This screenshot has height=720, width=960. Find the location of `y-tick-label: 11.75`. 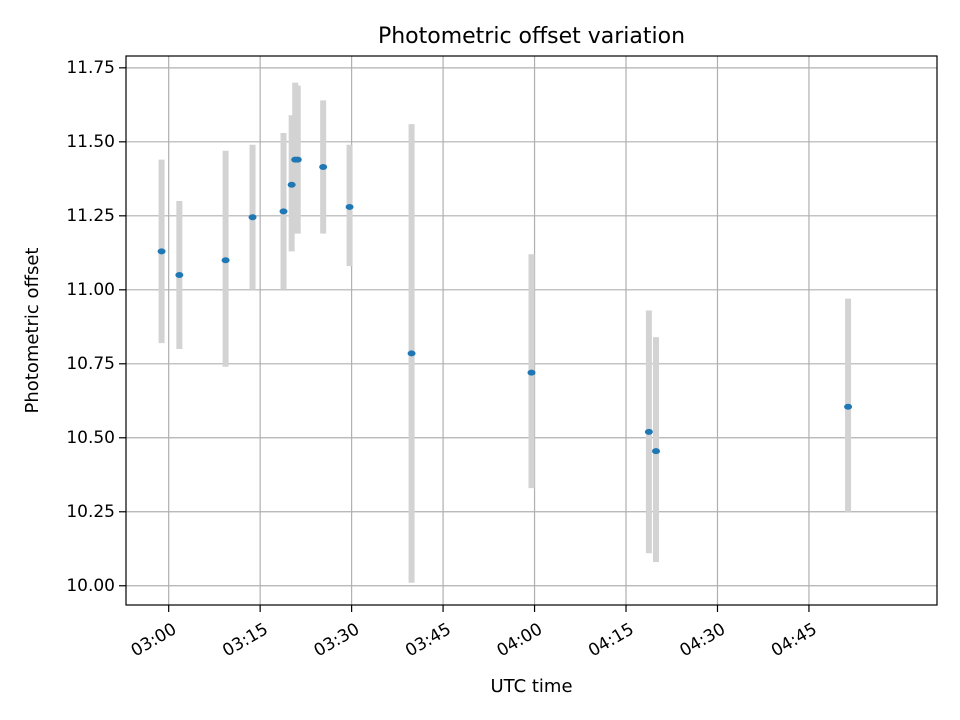

y-tick-label: 11.75 is located at coordinates (90, 68).